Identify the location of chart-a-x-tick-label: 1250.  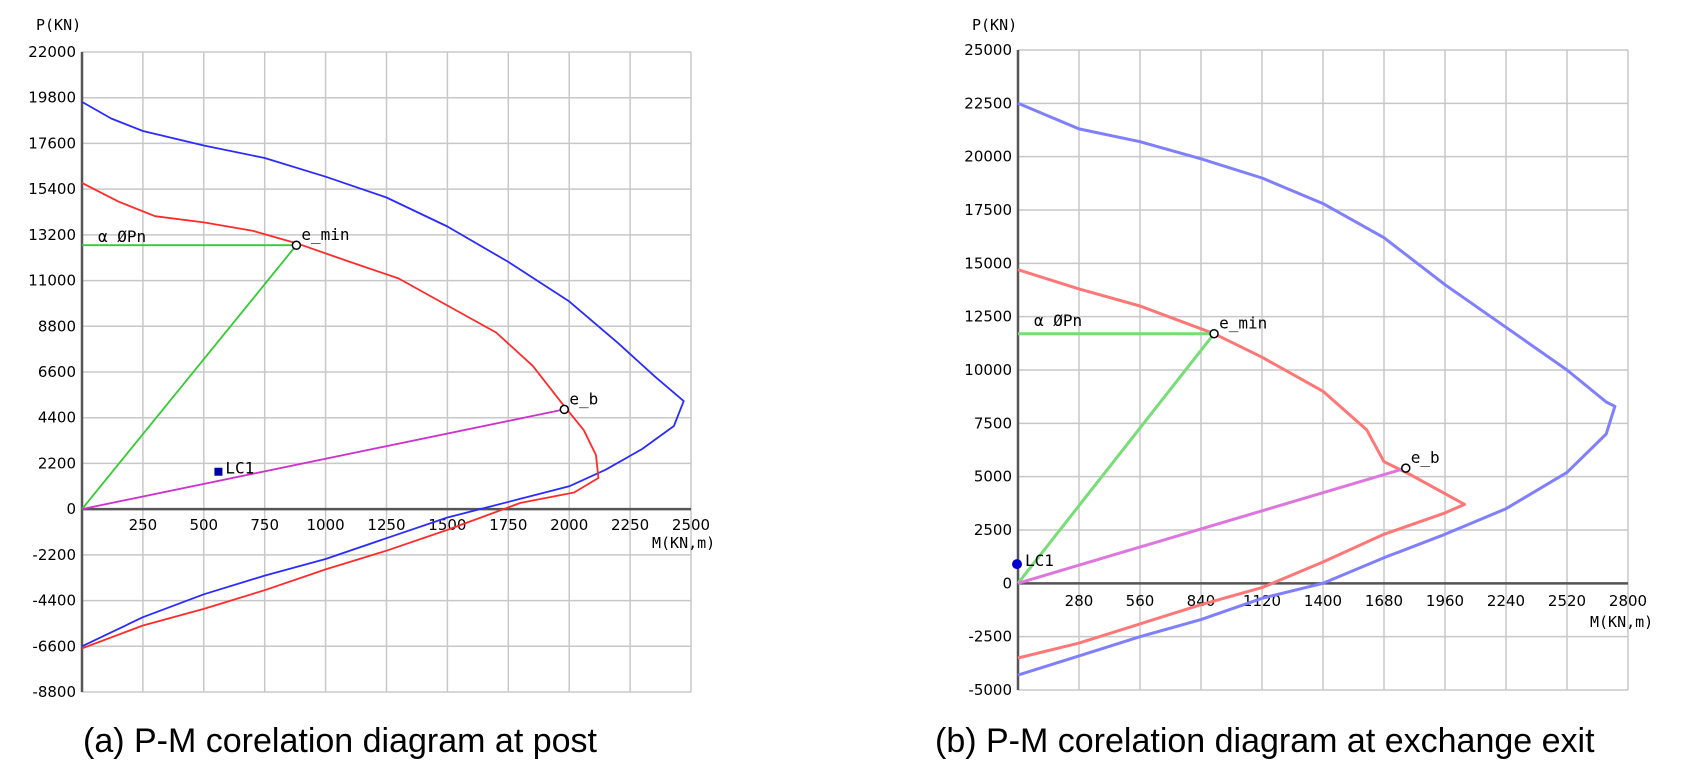
(386, 525).